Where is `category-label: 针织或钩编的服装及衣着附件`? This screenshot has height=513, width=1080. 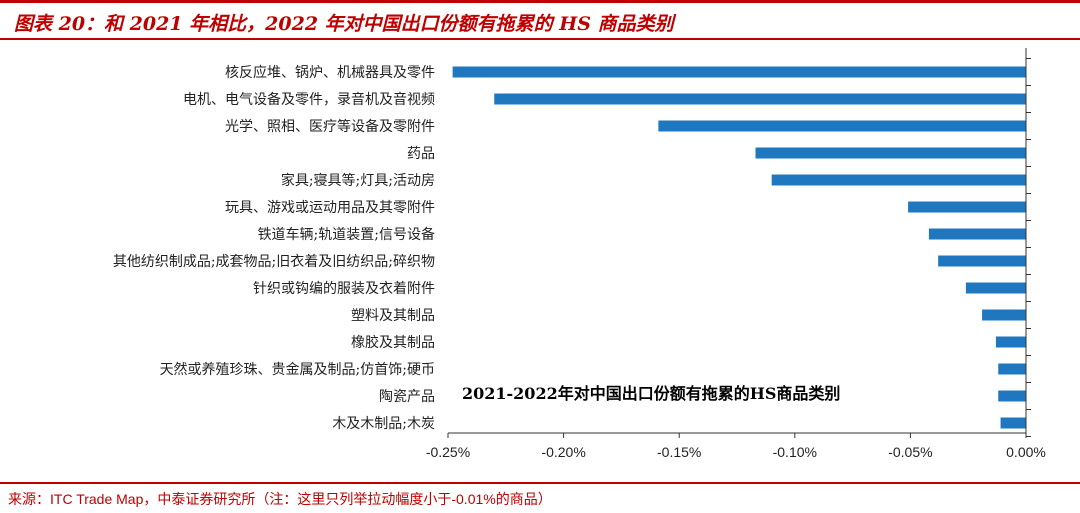
category-label: 针织或钩编的服装及衣着附件 is located at coordinates (344, 289).